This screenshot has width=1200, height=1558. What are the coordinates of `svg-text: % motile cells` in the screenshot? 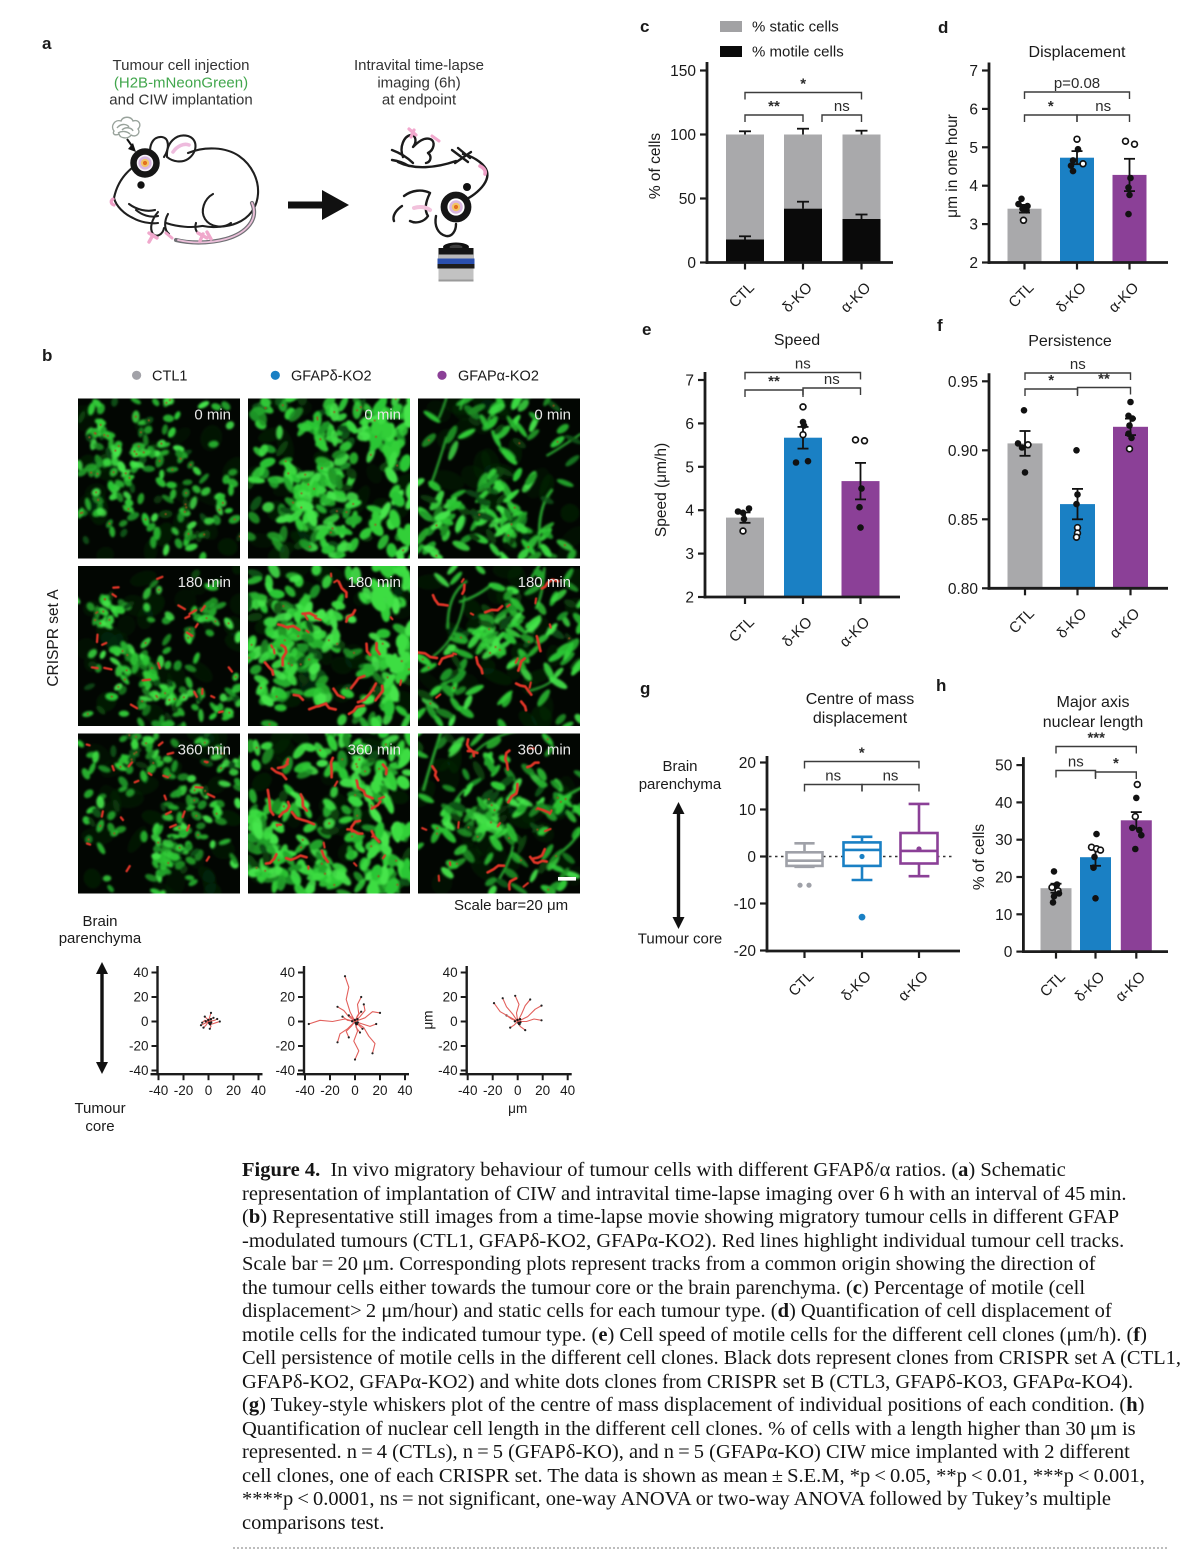 It's located at (798, 52).